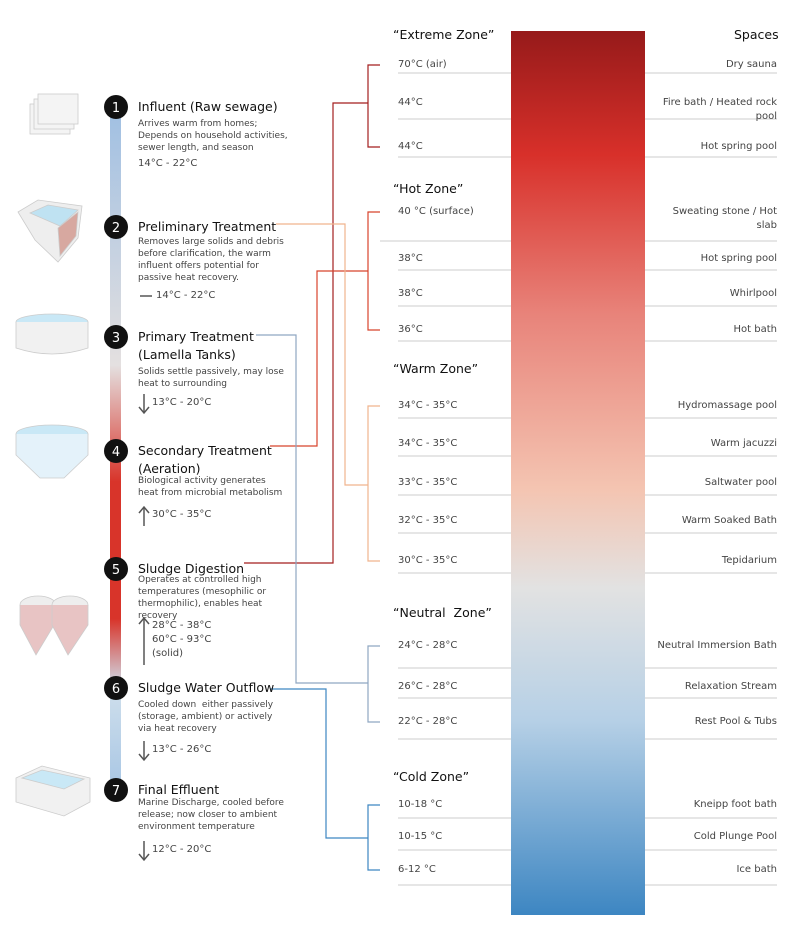 This screenshot has height=948, width=804. I want to click on zone-temperature: 33°C - 35°C, so click(428, 482).